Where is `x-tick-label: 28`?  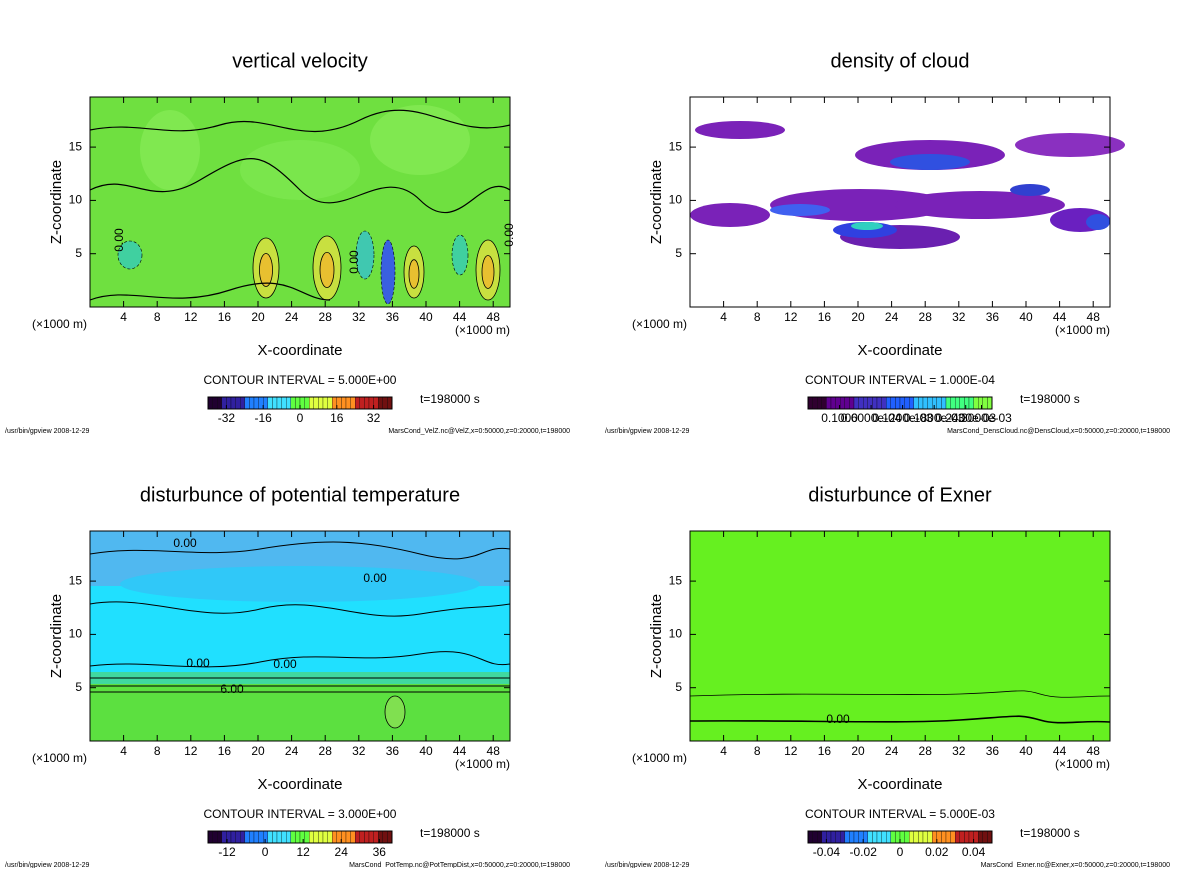
x-tick-label: 28 is located at coordinates (926, 751).